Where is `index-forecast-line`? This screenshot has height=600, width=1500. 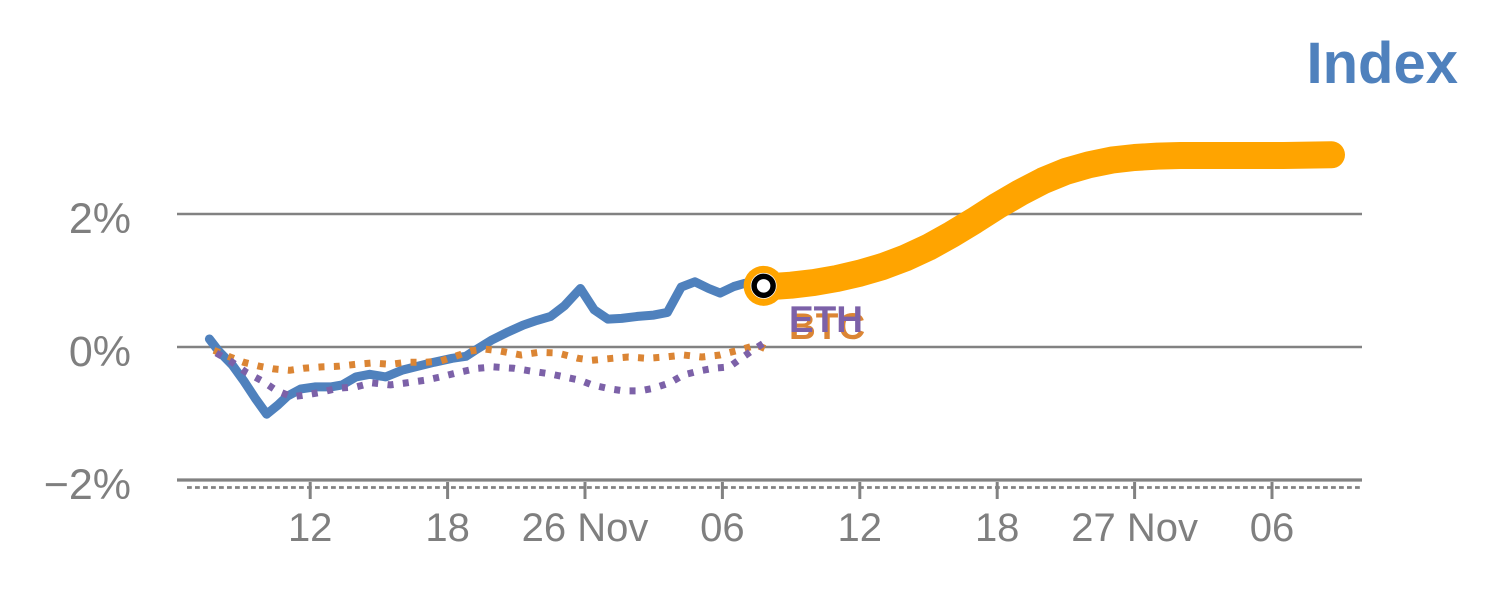
index-forecast-line is located at coordinates (1047, 221).